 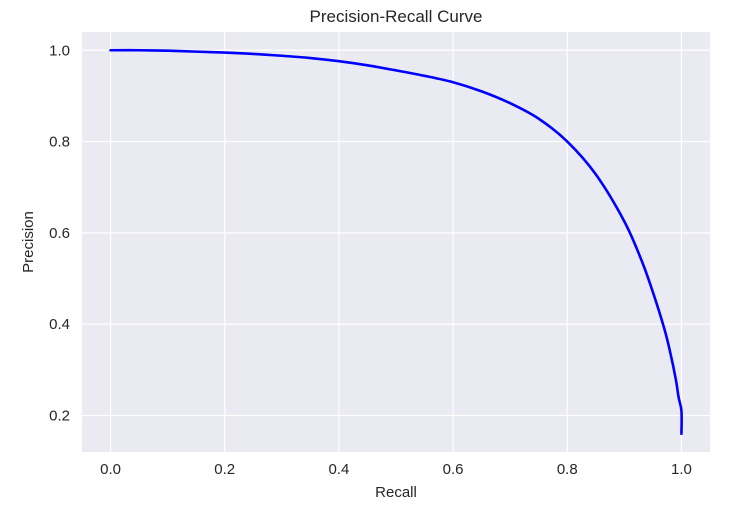 I want to click on chart-title: Precision-Recall Curve, so click(x=396, y=16).